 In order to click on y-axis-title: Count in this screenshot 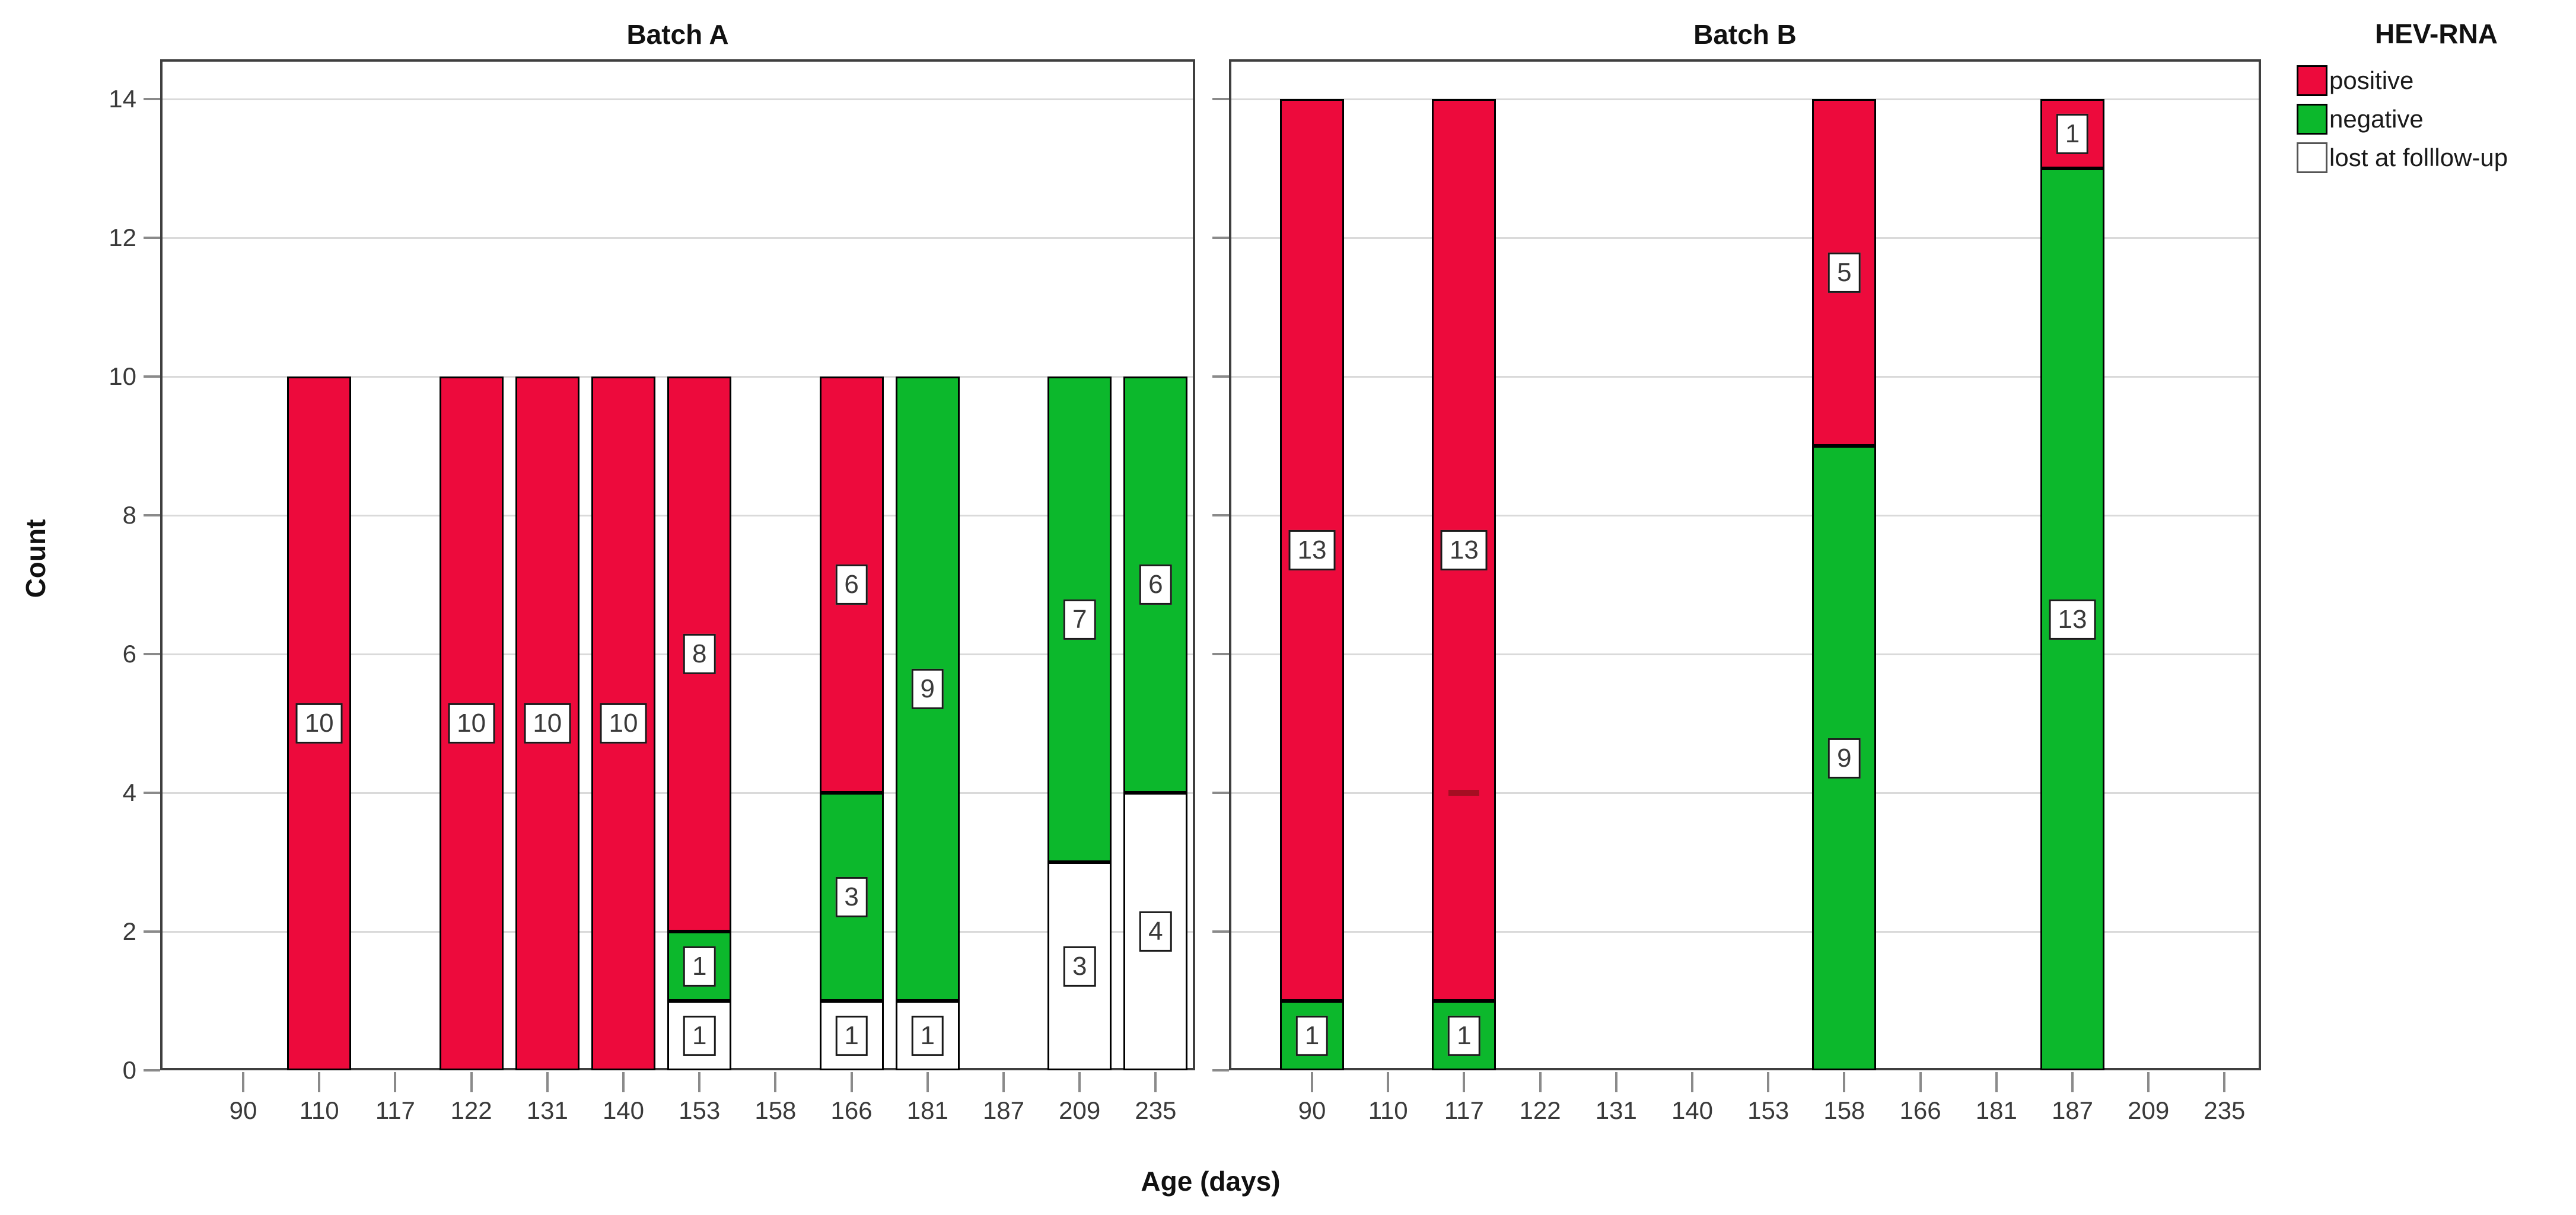, I will do `click(35, 559)`.